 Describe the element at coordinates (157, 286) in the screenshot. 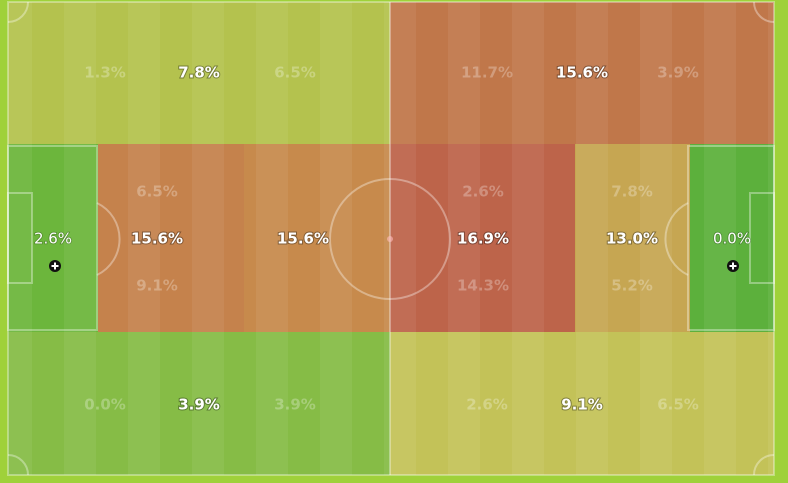

I see `zone-side-label: 9.1%` at that location.